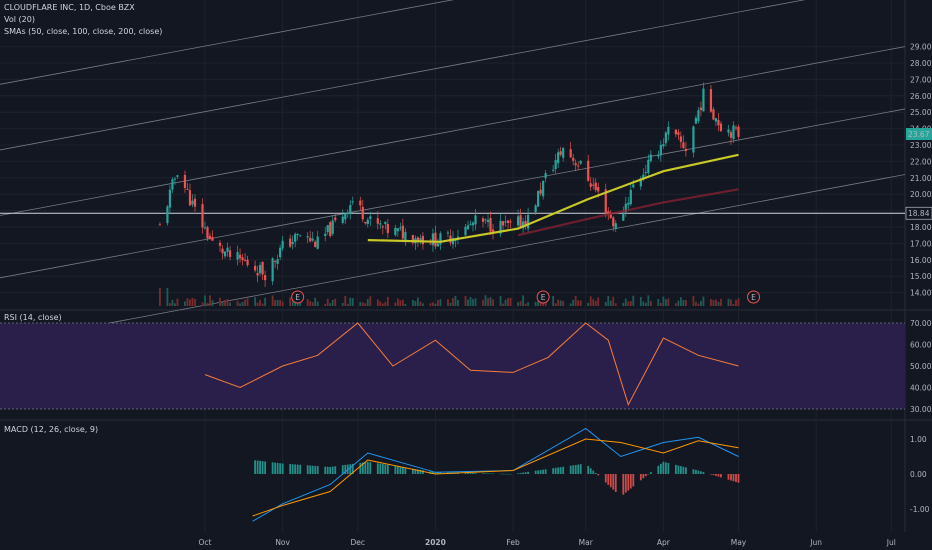 Image resolution: width=932 pixels, height=550 pixels. Describe the element at coordinates (815, 542) in the screenshot. I see `x-tick-label: Jun` at that location.